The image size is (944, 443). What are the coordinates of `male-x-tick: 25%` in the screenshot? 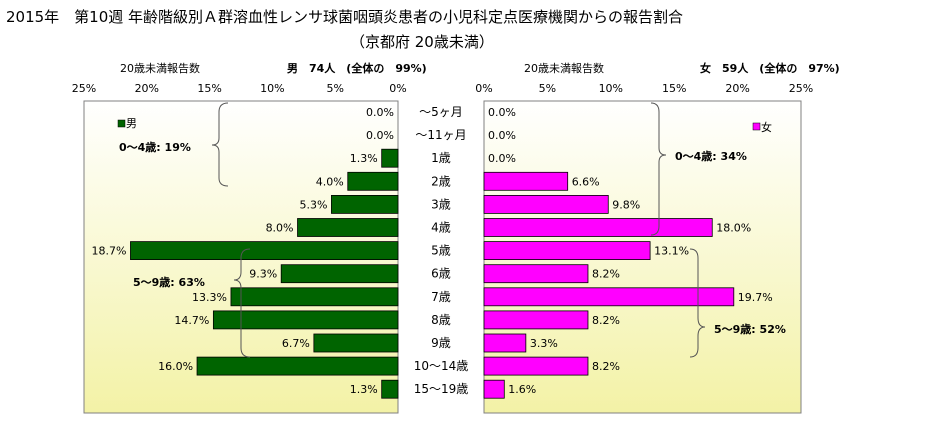 It's located at (84, 88).